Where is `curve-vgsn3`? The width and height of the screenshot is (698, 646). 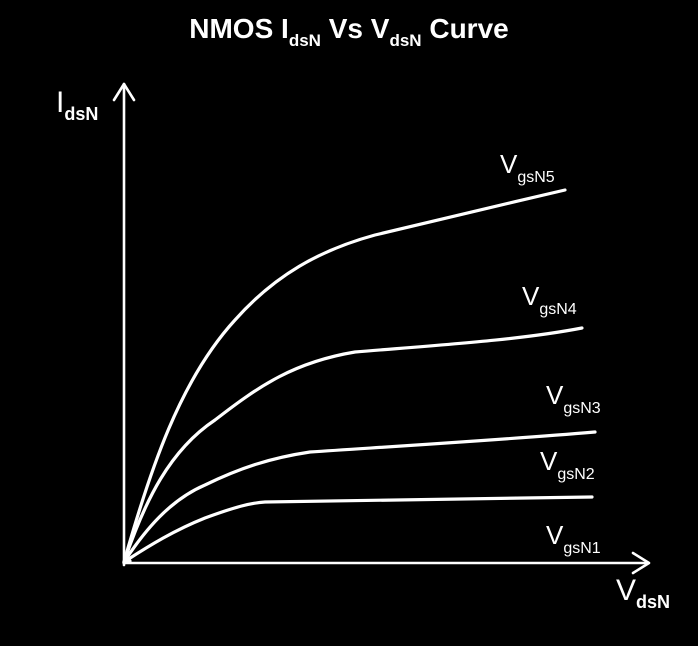
curve-vgsn3 is located at coordinates (359, 497).